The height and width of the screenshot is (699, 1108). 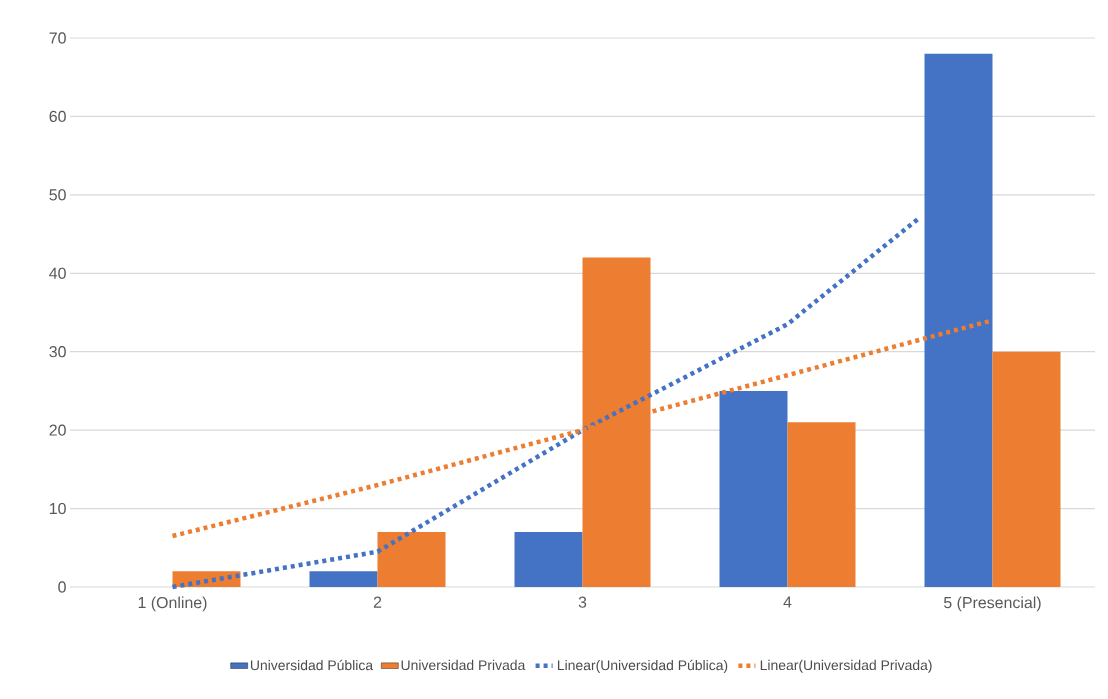 What do you see at coordinates (992, 604) in the screenshot?
I see `x-tick-label: 5 (Presencial)` at bounding box center [992, 604].